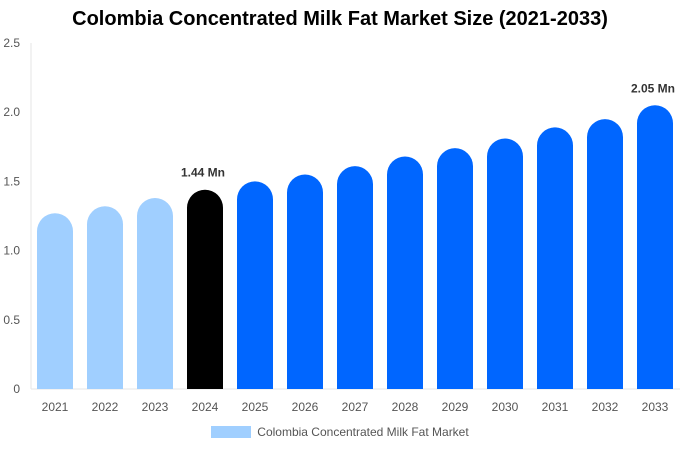  Describe the element at coordinates (105, 297) in the screenshot. I see `bar-2022` at that location.